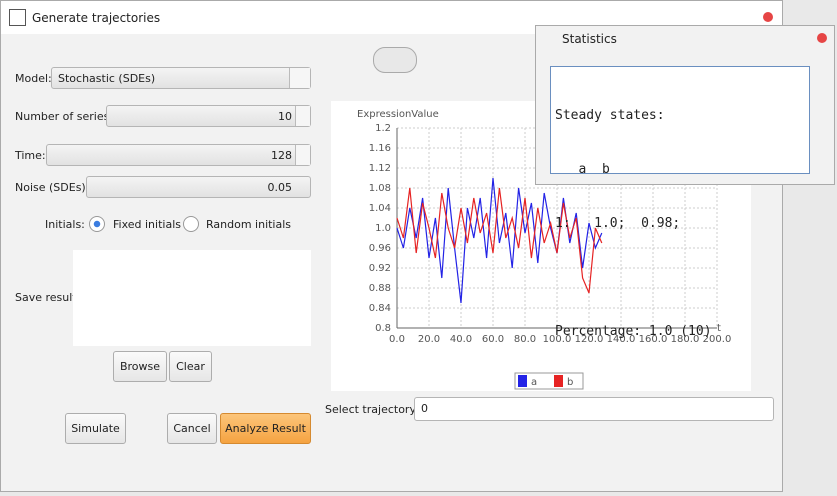 This screenshot has width=837, height=496. Describe the element at coordinates (653, 339) in the screenshot. I see `x-tick-label: 160.0` at that location.